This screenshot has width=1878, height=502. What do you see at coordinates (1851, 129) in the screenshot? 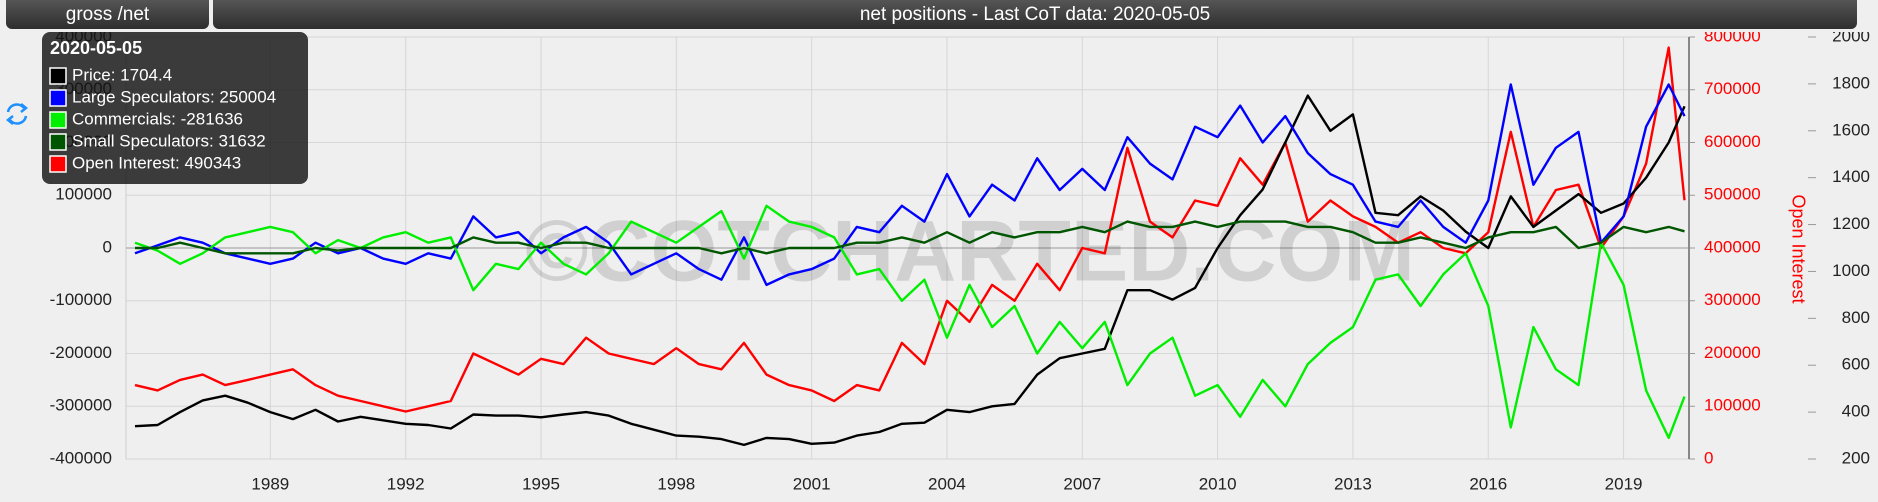
I see `y3-tick-label: 1600` at bounding box center [1851, 129].